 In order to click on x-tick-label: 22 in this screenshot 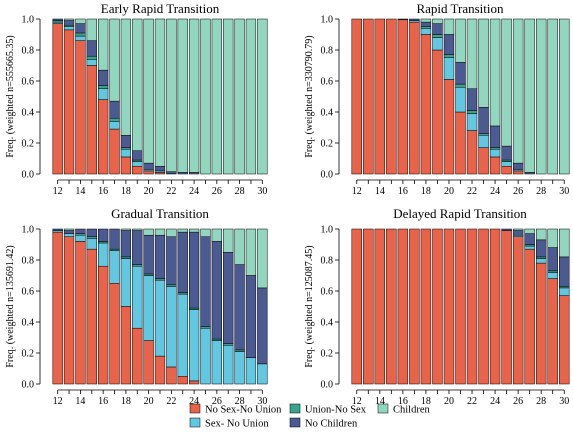, I will do `click(171, 191)`.